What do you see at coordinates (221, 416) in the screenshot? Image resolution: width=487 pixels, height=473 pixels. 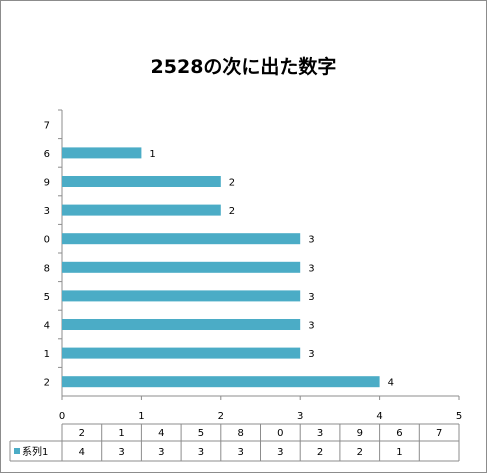 I see `value-tick-label: 2` at bounding box center [221, 416].